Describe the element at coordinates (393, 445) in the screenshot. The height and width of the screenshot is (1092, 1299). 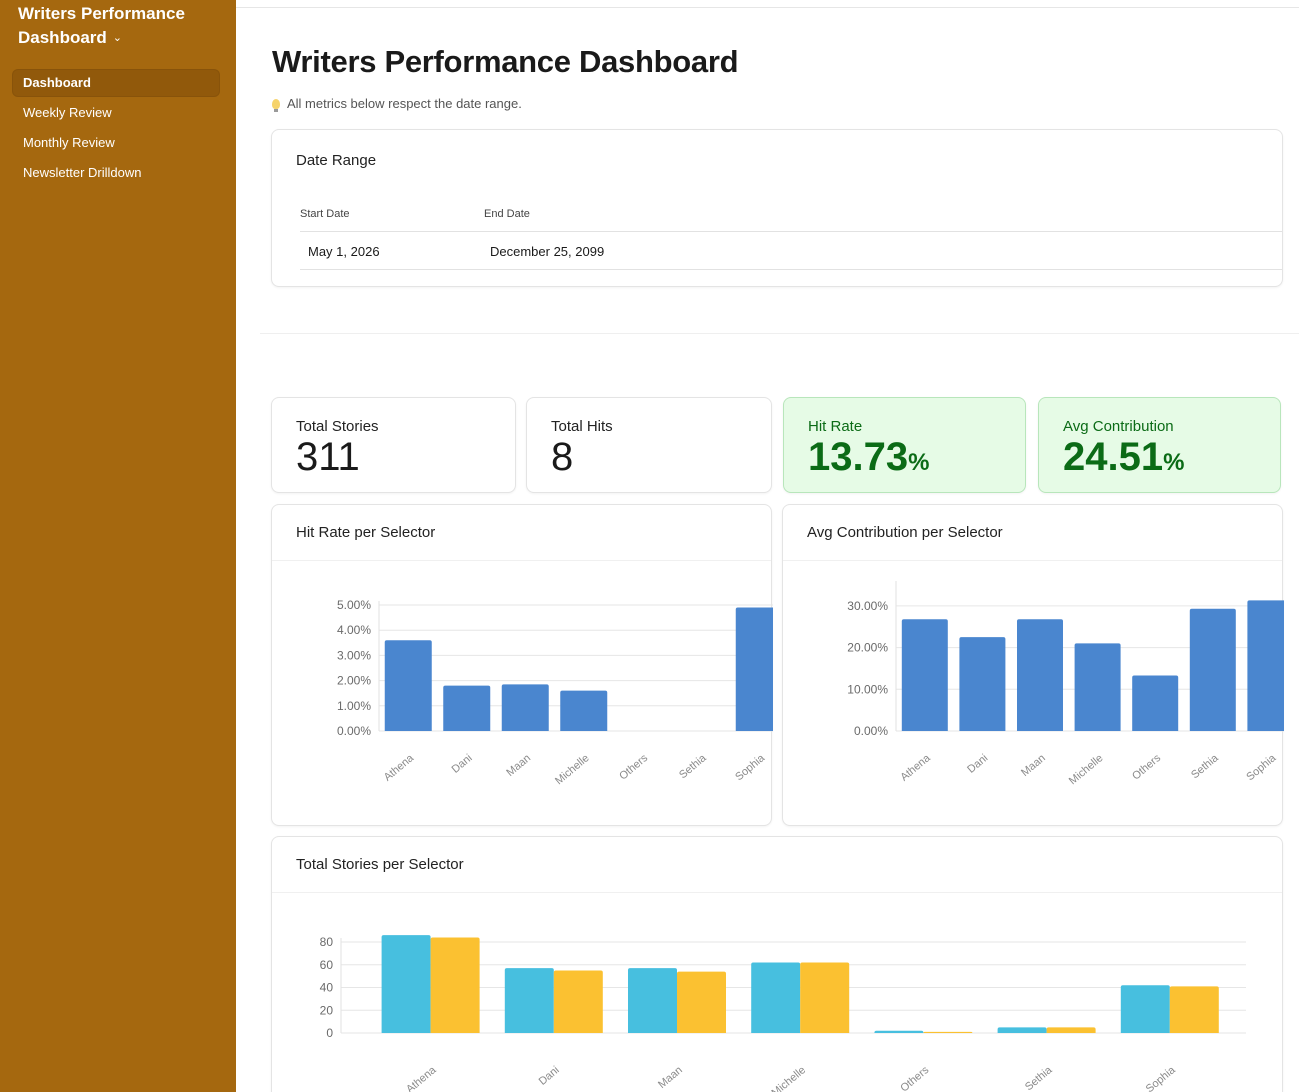
I see `kpi-total-stories: Total Stories 311` at that location.